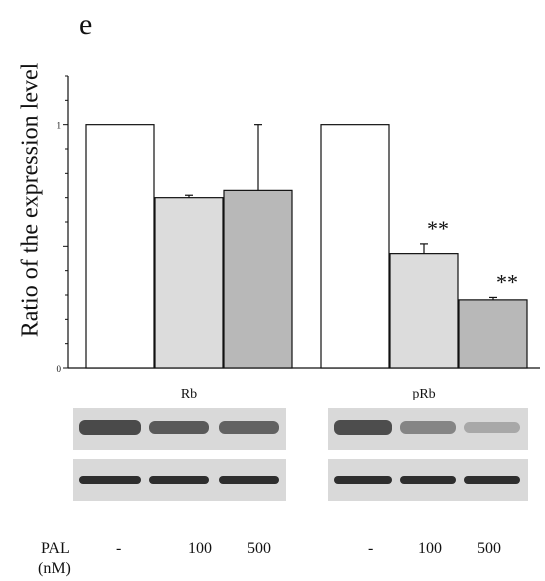 The width and height of the screenshot is (545, 581). I want to click on panel-letter: e, so click(86, 24).